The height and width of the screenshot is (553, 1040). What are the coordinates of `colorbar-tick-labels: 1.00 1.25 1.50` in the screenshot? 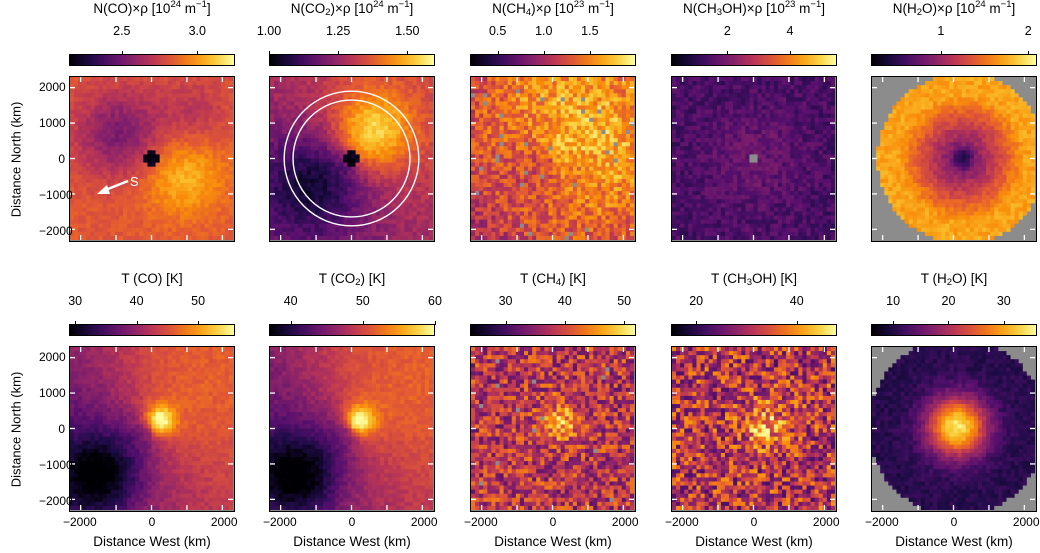 It's located at (346, 32).